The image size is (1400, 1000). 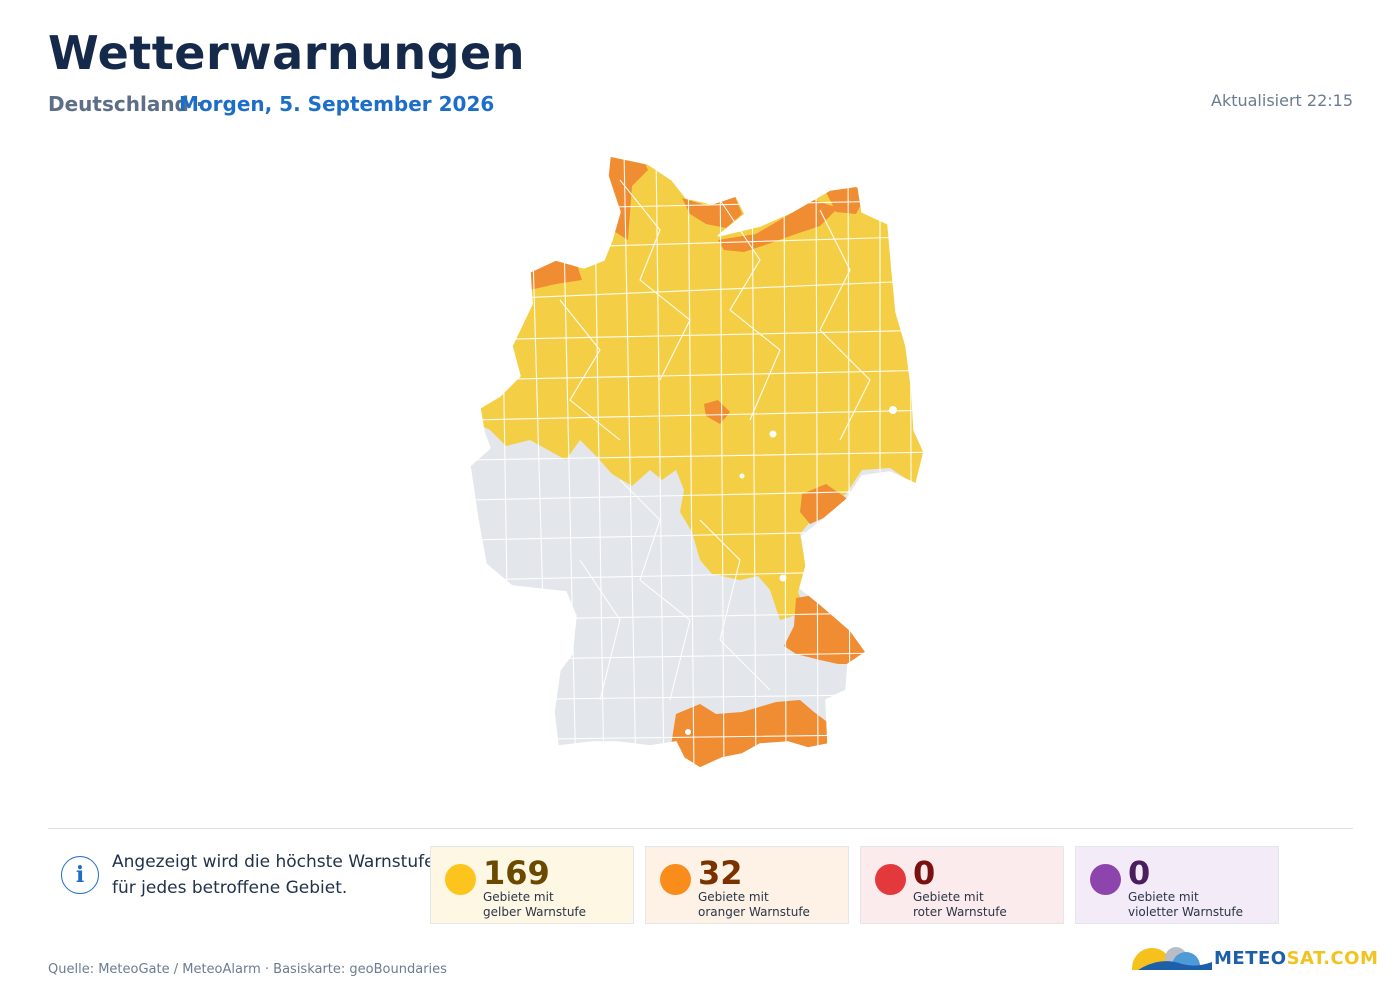 What do you see at coordinates (960, 912) in the screenshot?
I see `red-label-line-2: roter Warnstufe` at bounding box center [960, 912].